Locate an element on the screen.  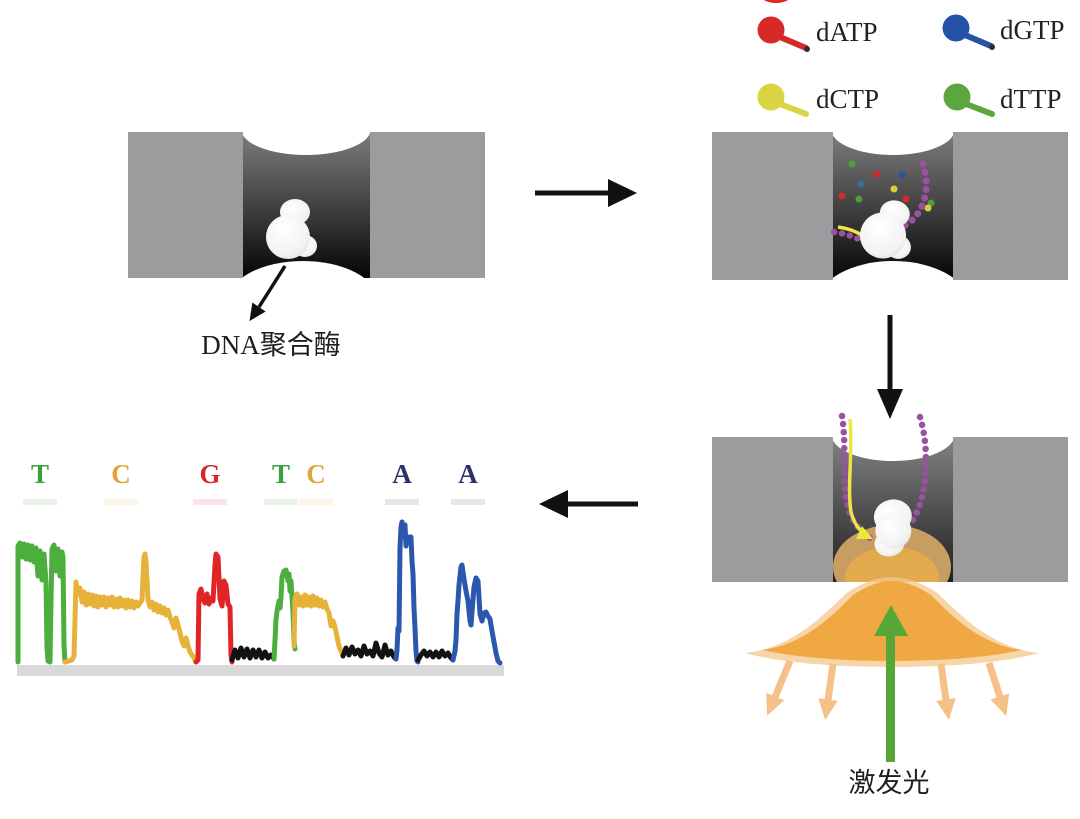
dgtp-tail is located at coordinates (978, 40).